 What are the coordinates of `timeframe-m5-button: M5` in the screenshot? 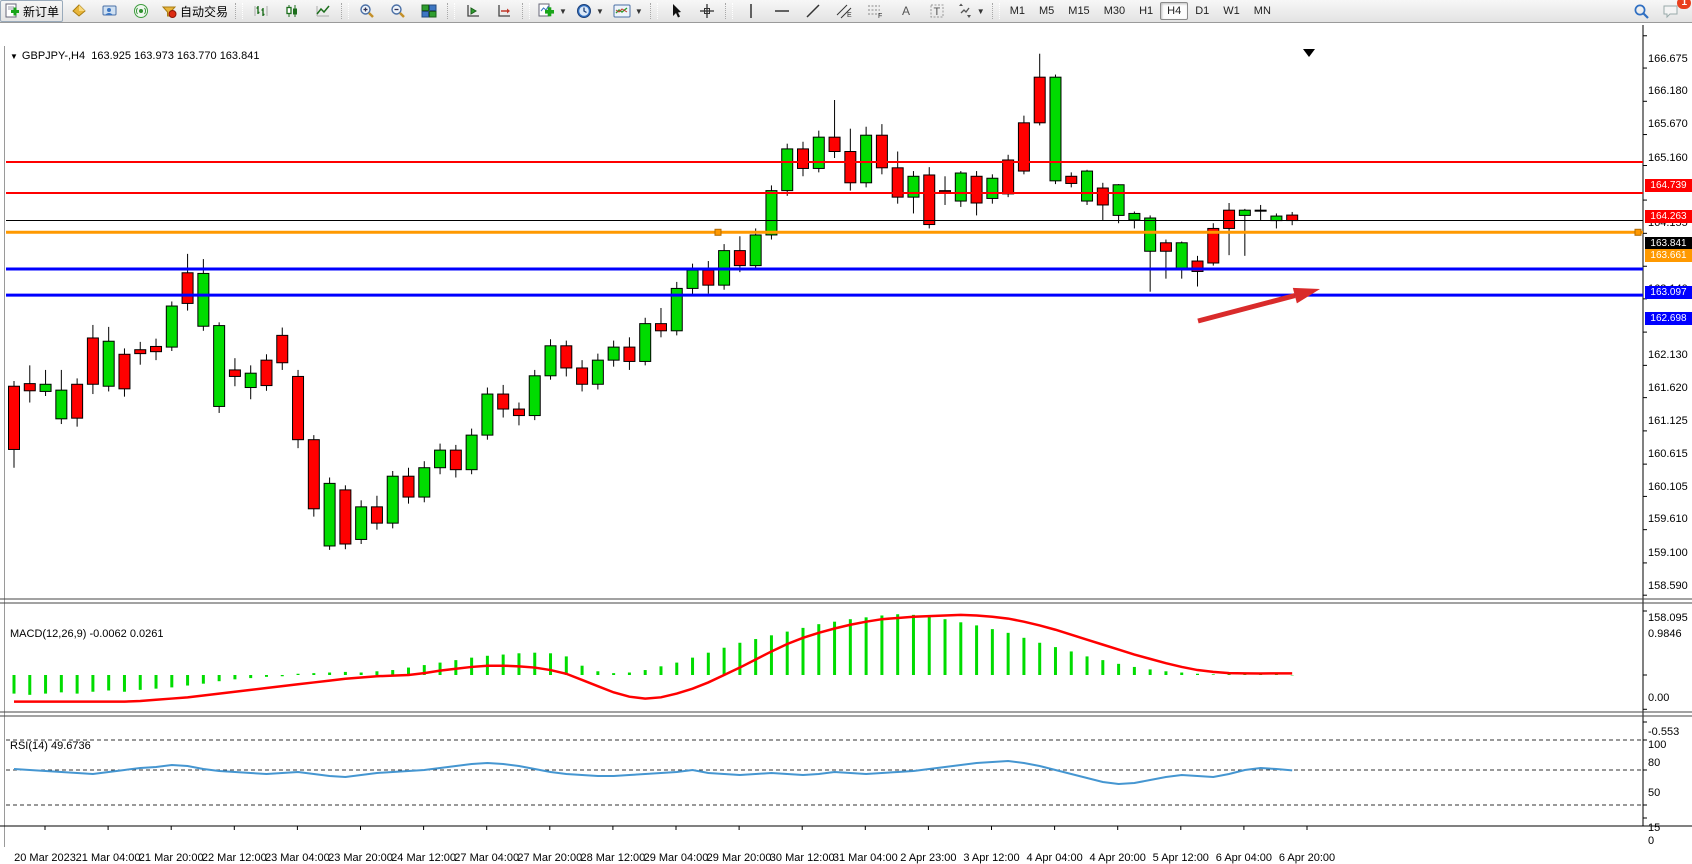 It's located at (1046, 11).